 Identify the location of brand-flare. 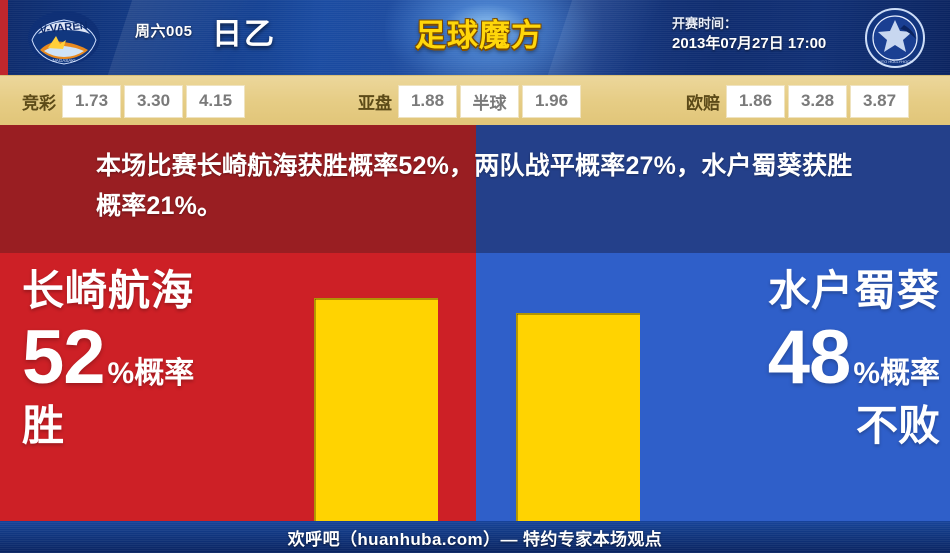
(495, 37).